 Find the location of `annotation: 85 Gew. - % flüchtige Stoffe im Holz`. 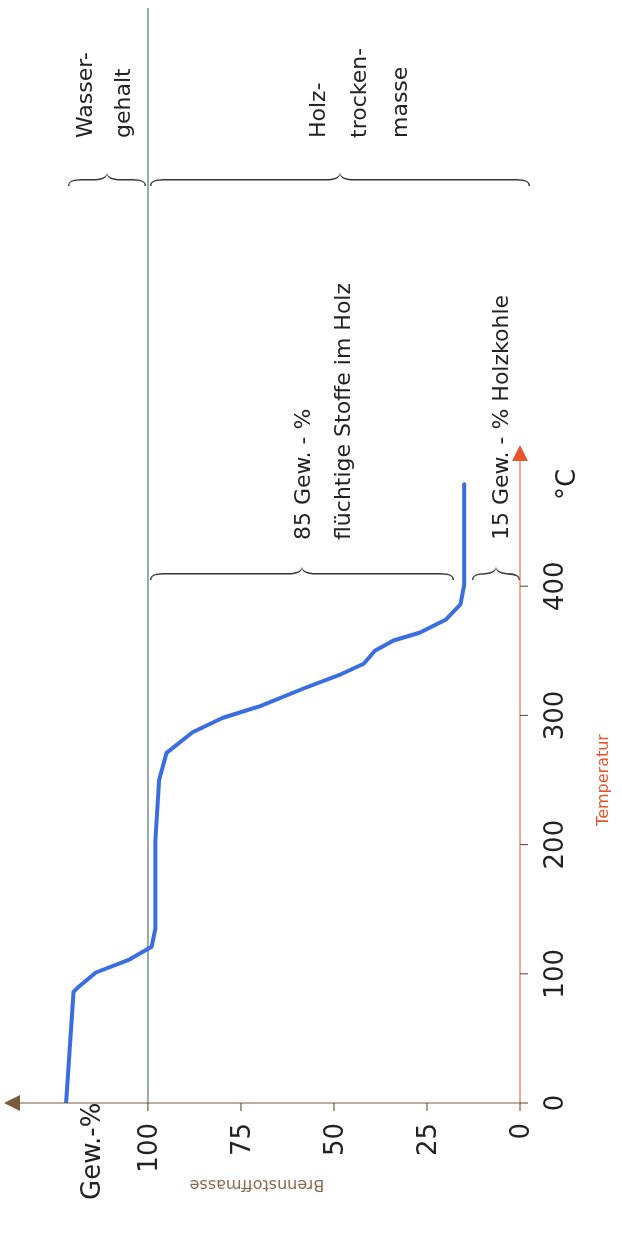

annotation: 85 Gew. - % flüchtige Stoffe im Holz is located at coordinates (322, 411).